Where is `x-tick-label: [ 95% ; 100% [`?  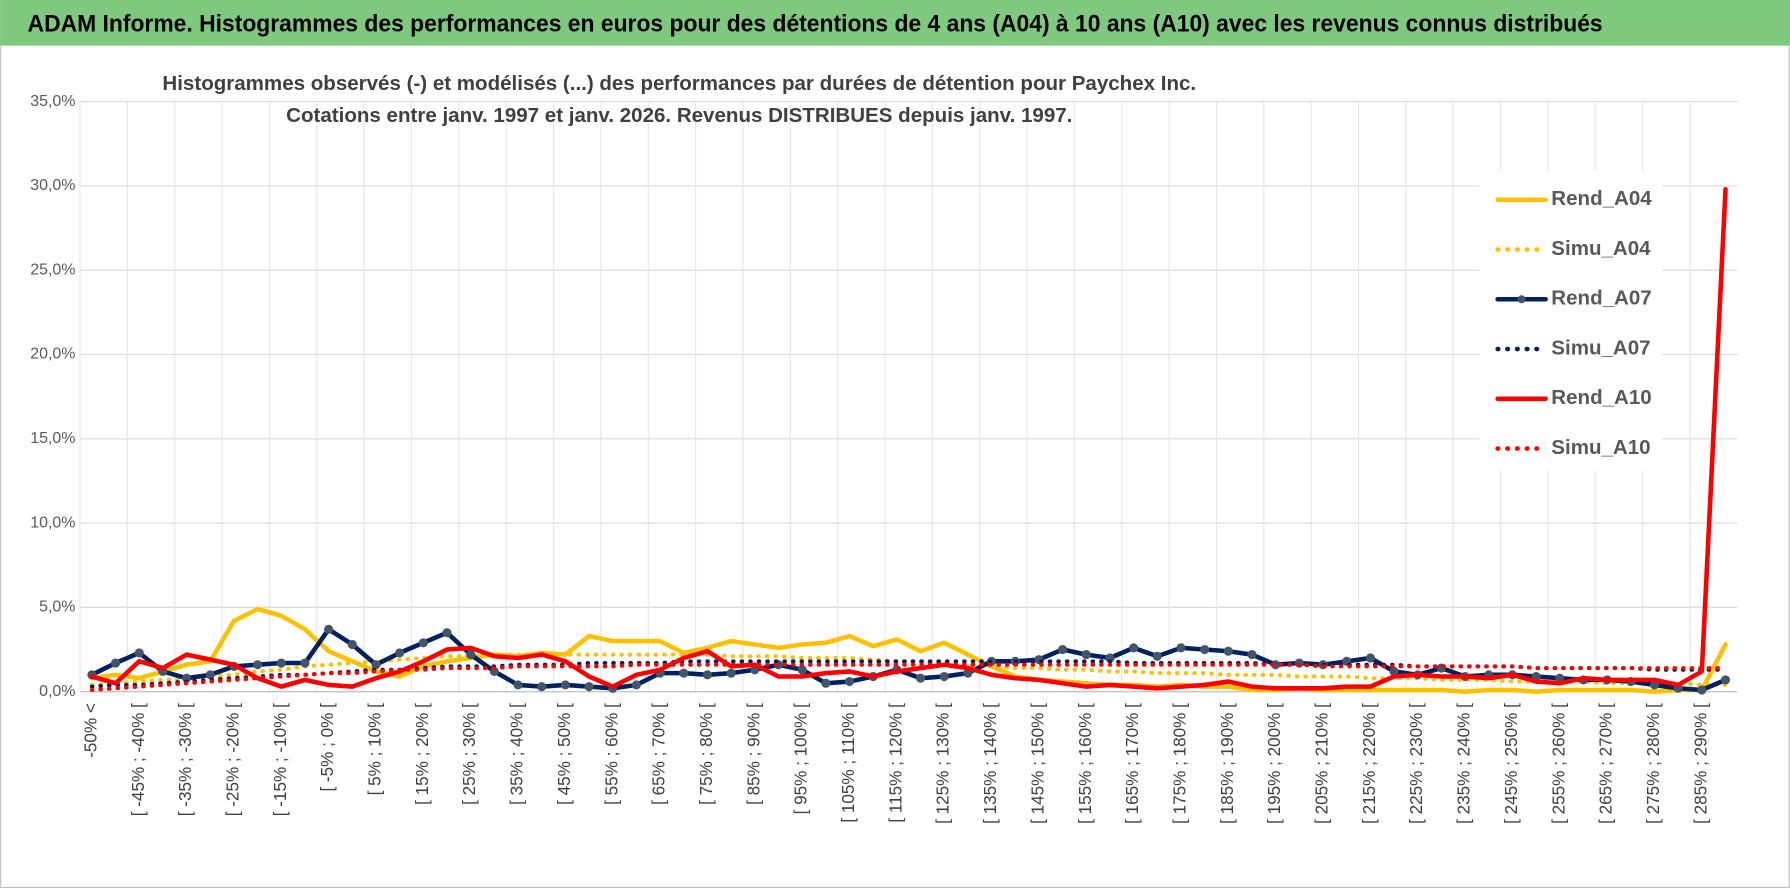 x-tick-label: [ 95% ; 100% [ is located at coordinates (801, 759).